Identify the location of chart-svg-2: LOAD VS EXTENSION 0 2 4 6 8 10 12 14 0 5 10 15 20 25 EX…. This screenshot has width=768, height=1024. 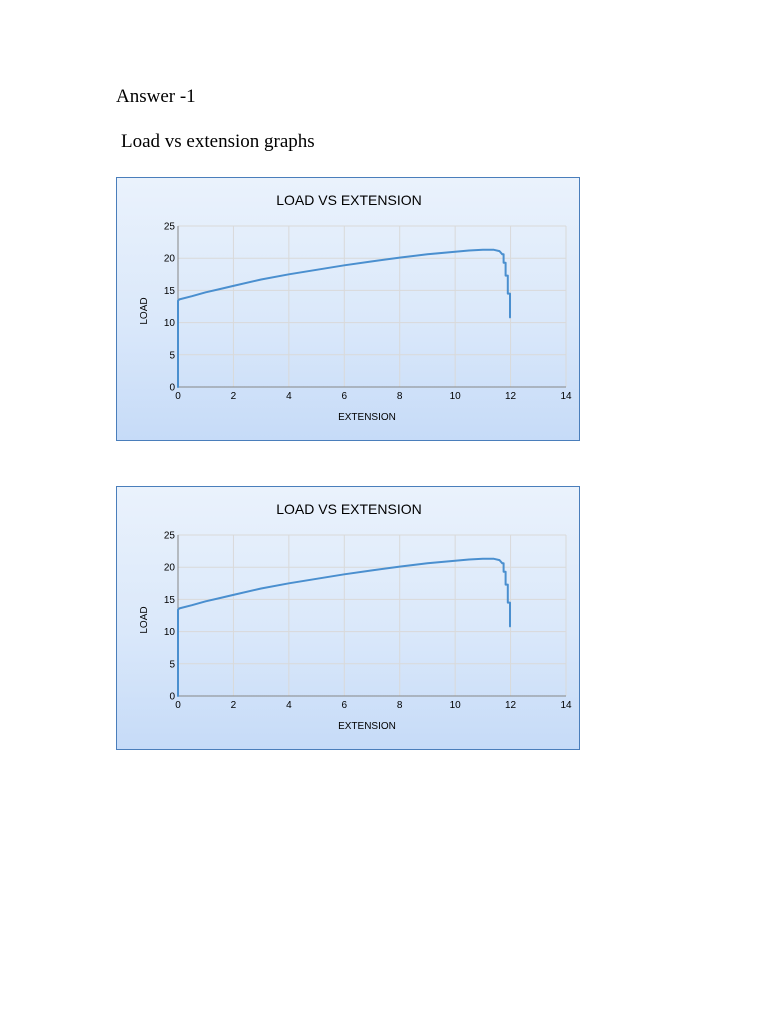
(355, 616).